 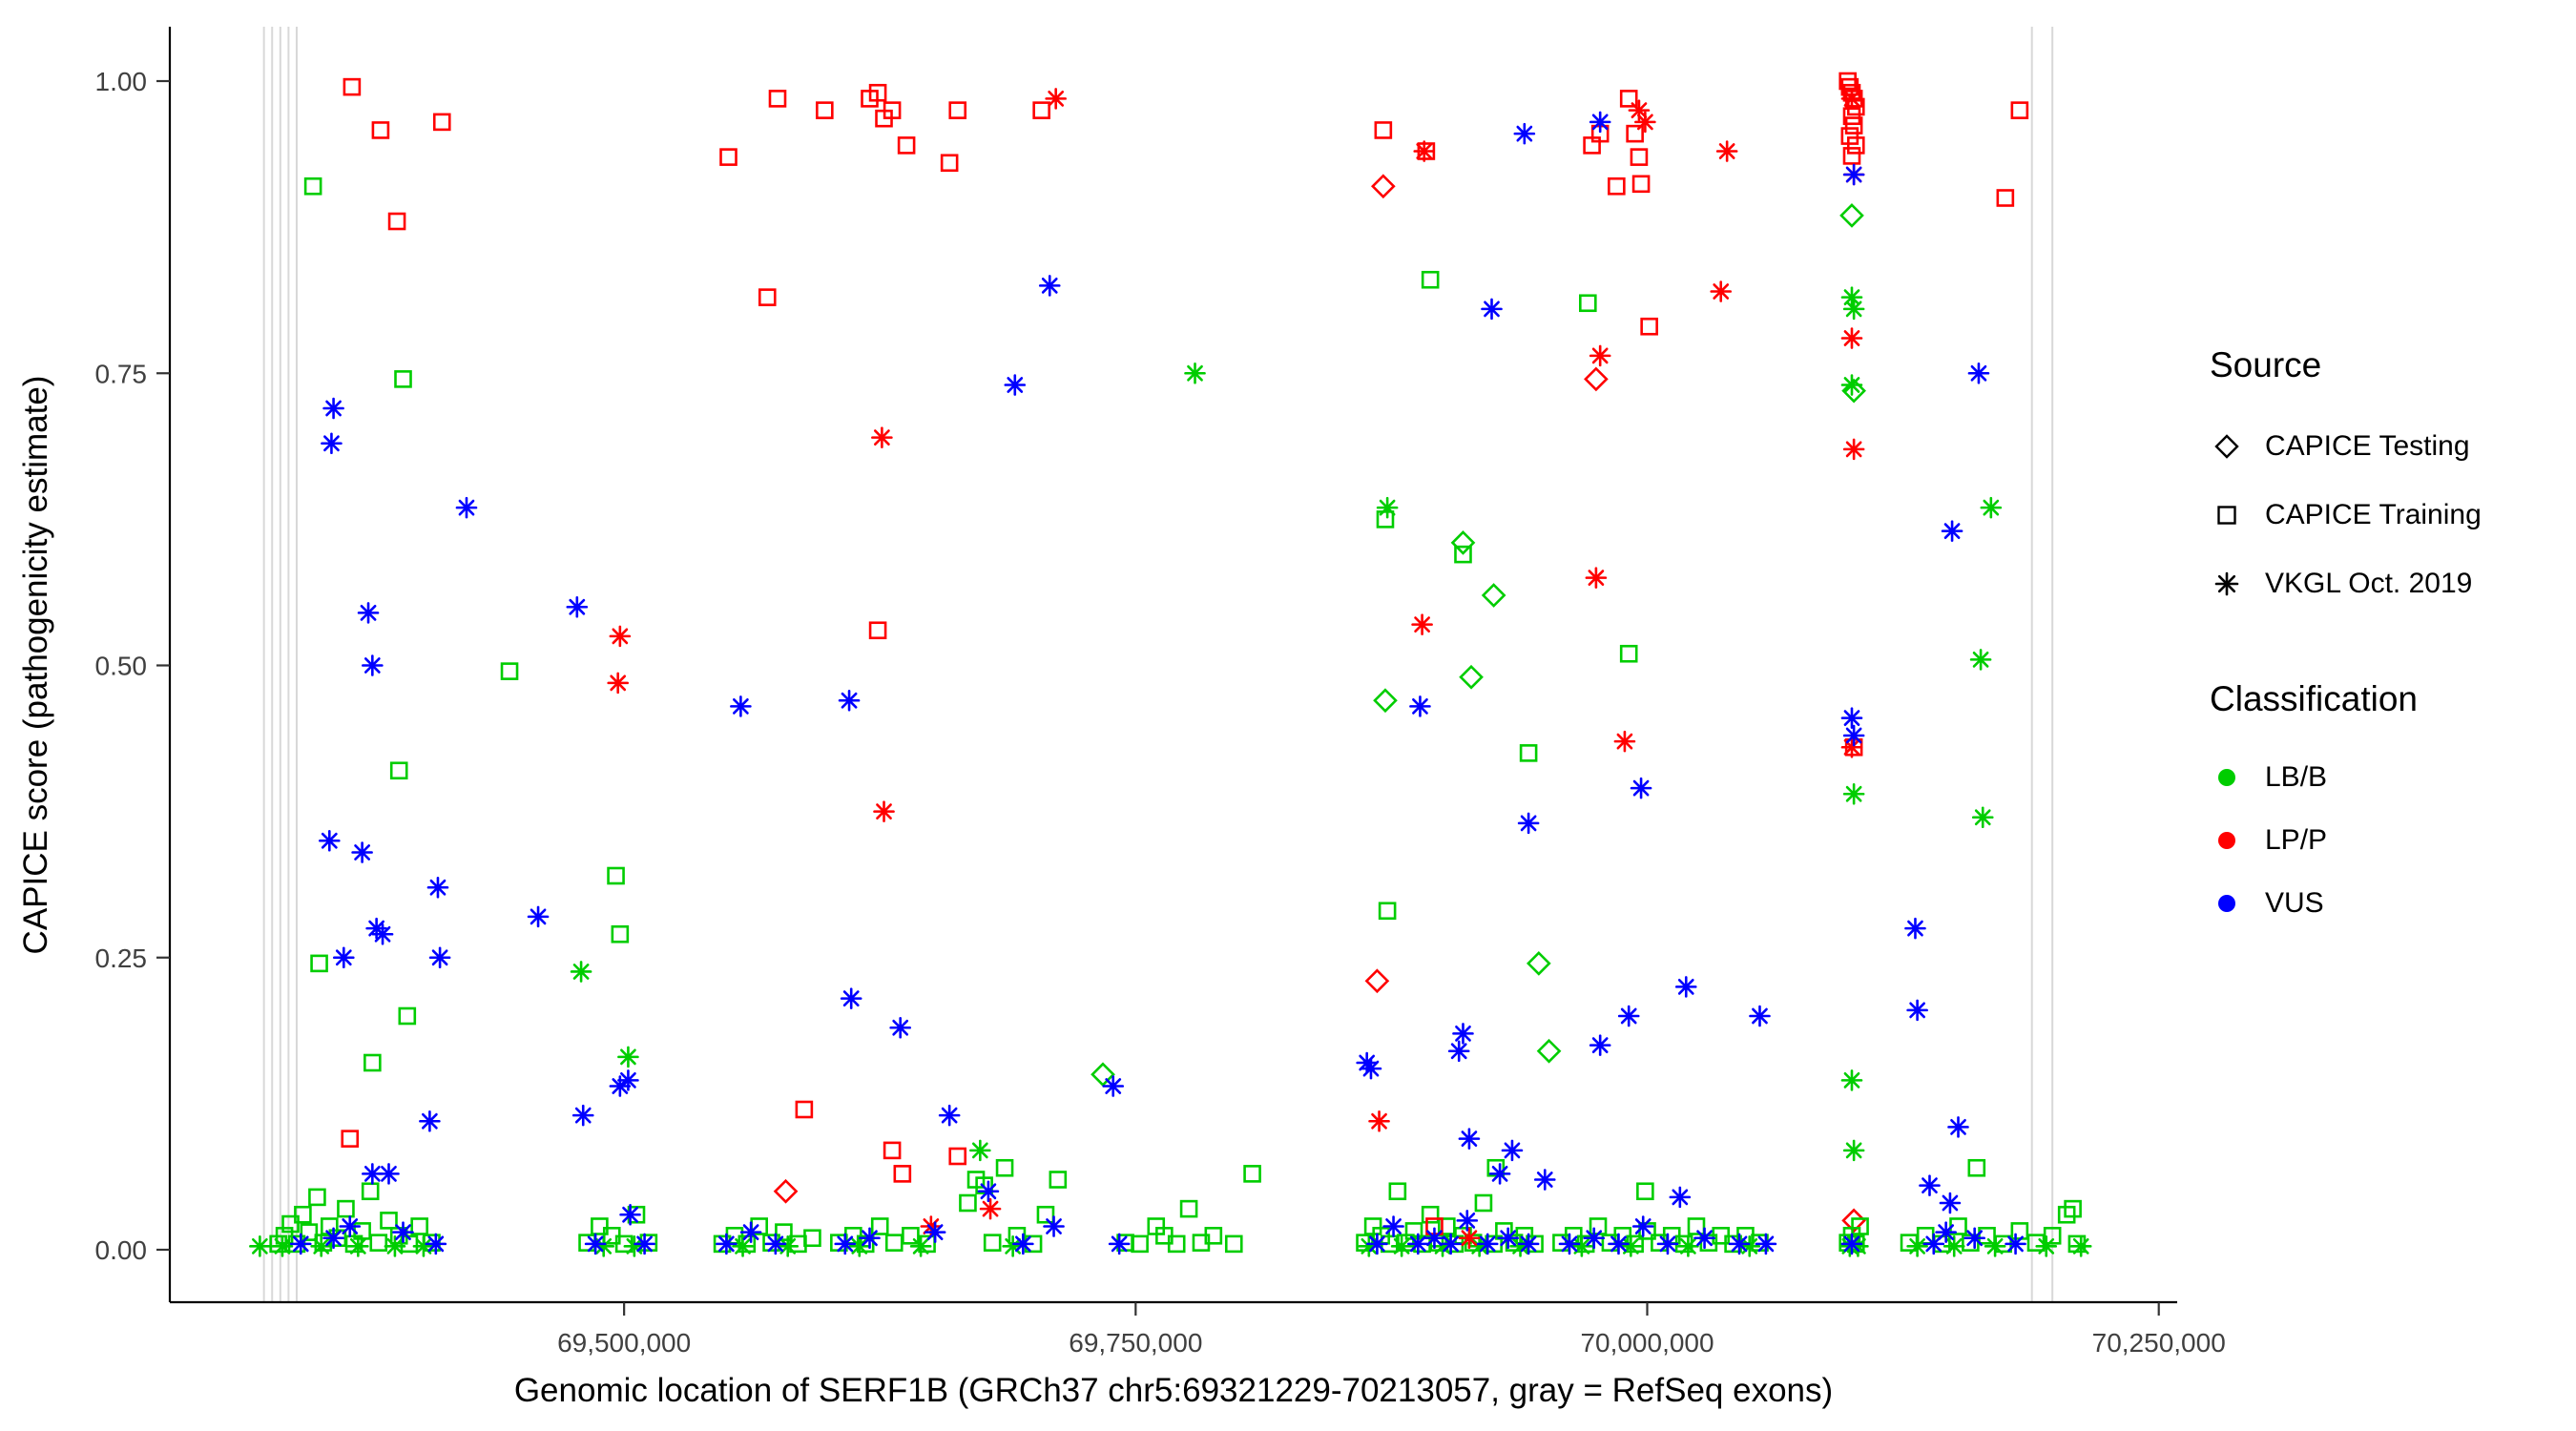 What do you see at coordinates (121, 373) in the screenshot?
I see `svg-text: 0.75` at bounding box center [121, 373].